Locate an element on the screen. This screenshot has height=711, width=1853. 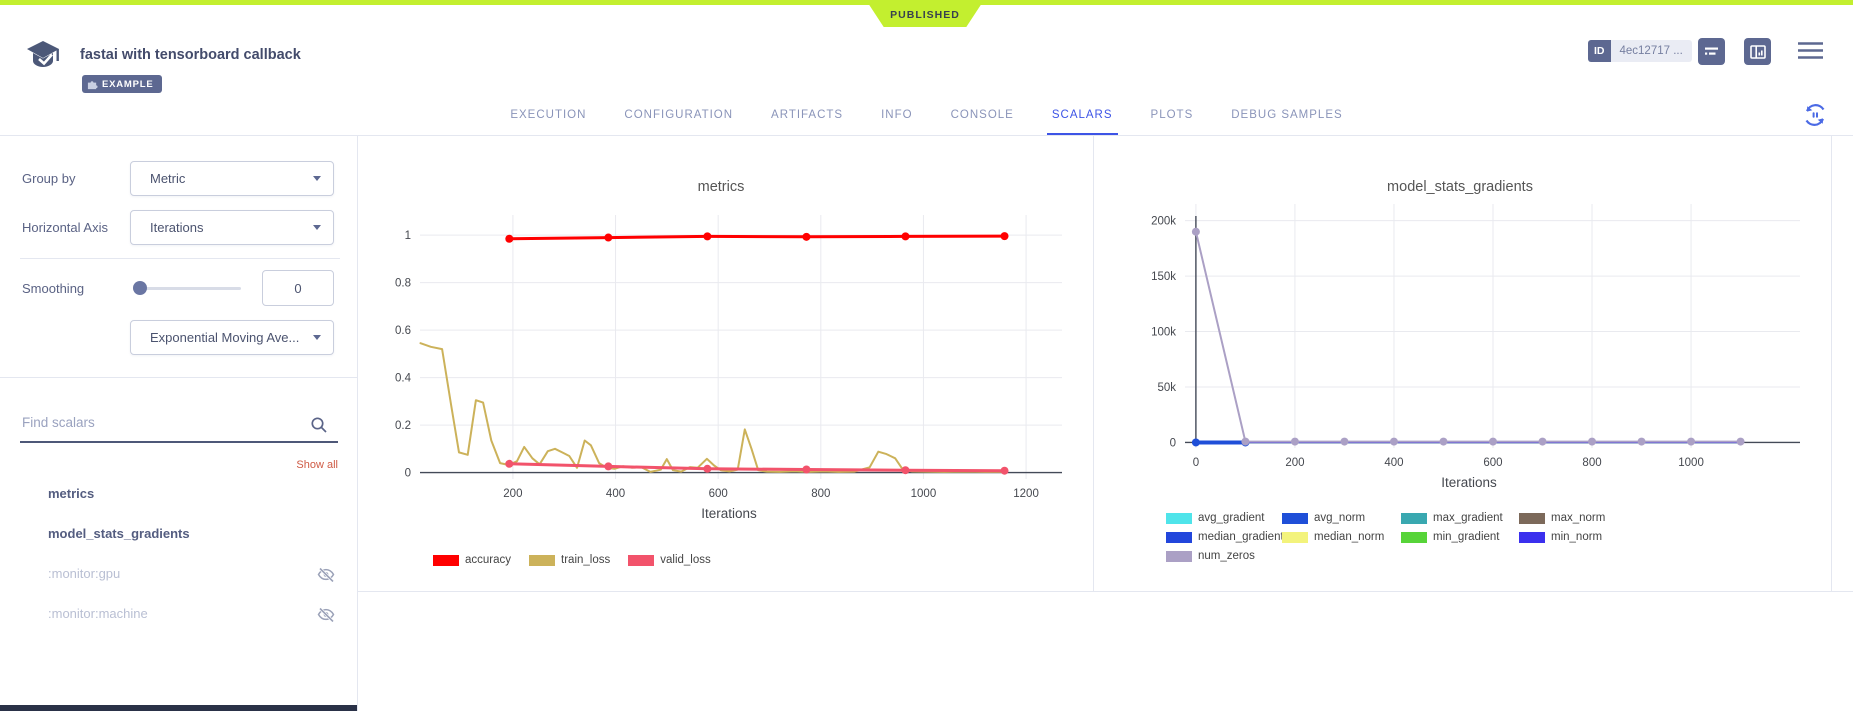
chart-panel-icon-button is located at coordinates (1757, 51).